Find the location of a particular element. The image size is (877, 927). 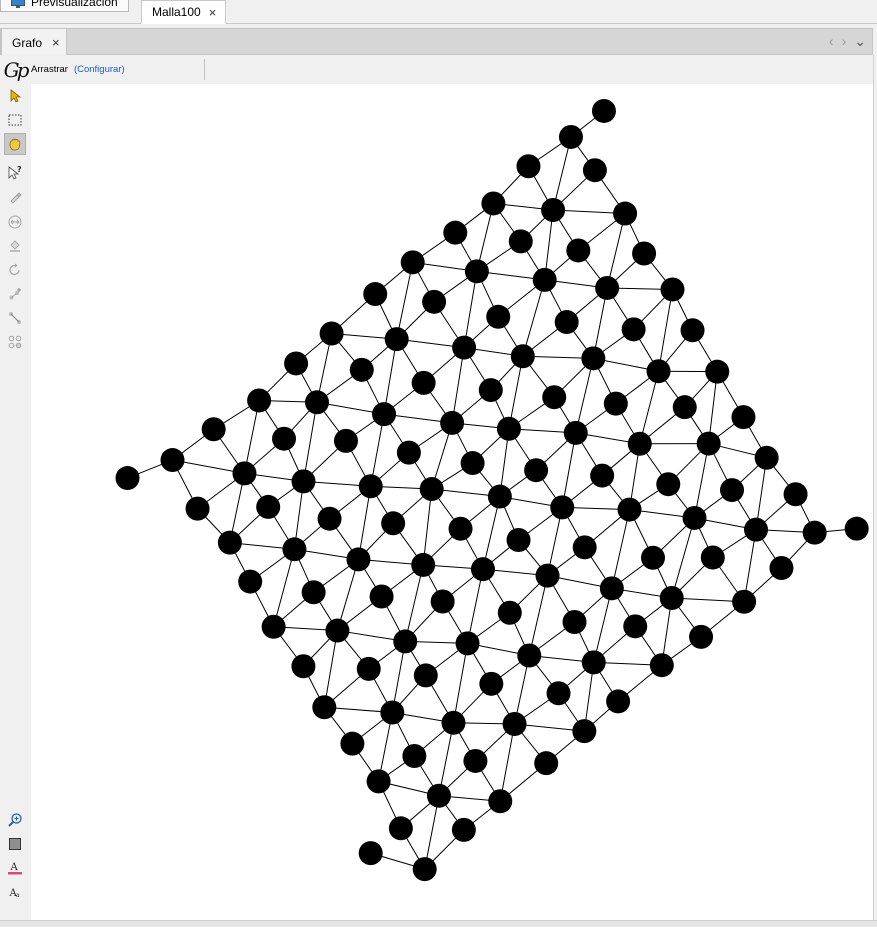

shortest-path-tool is located at coordinates (15, 270).